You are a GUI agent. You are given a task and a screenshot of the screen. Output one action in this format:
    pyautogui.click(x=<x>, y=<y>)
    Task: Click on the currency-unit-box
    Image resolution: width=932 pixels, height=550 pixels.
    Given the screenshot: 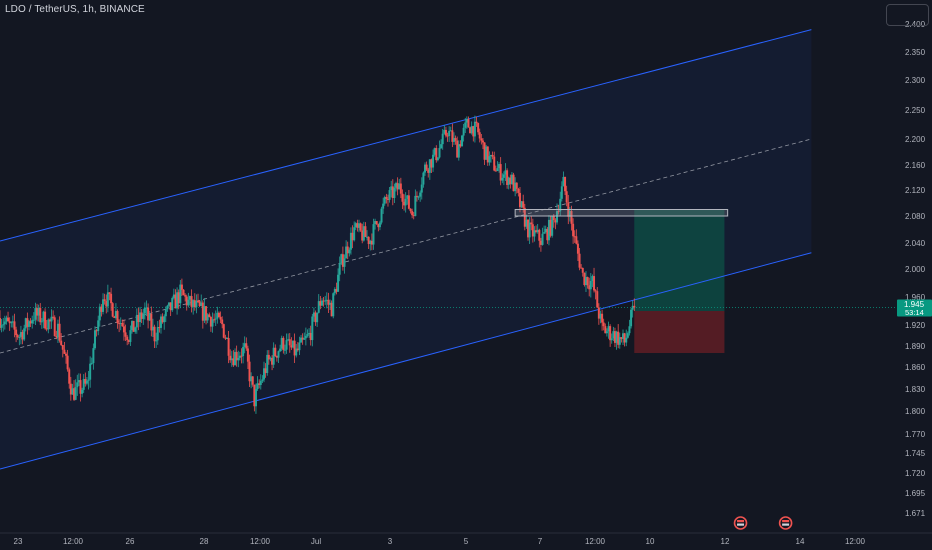 What is the action you would take?
    pyautogui.click(x=907, y=15)
    